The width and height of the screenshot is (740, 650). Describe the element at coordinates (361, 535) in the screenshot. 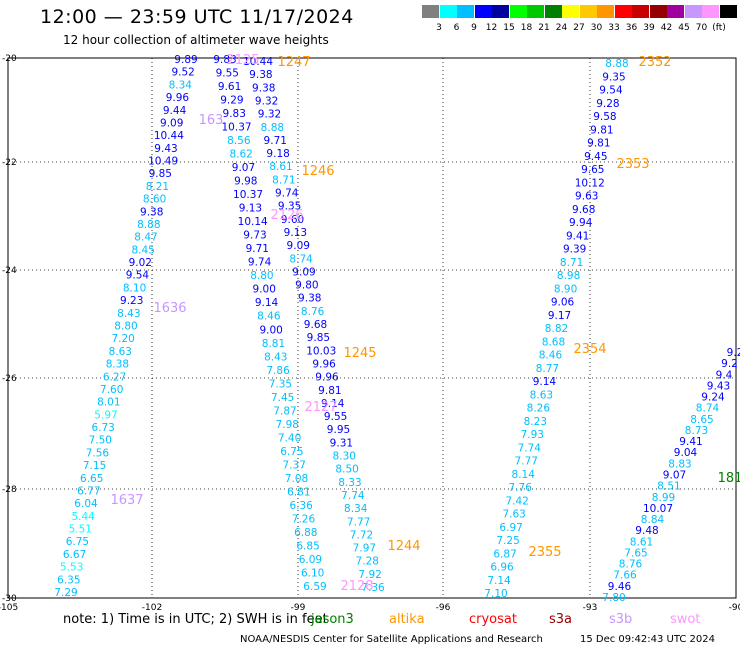

I see `swh-value: 7.72` at that location.